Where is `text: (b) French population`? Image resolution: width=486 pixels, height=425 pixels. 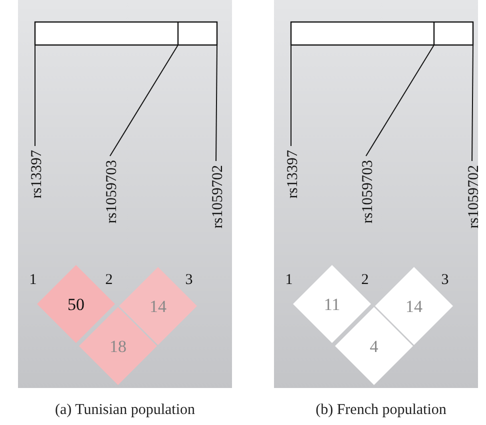
text: (b) French population is located at coordinates (381, 410).